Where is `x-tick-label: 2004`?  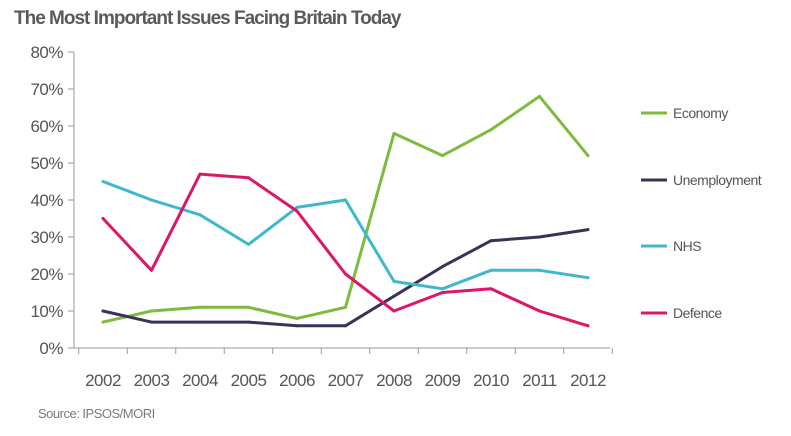 x-tick-label: 2004 is located at coordinates (200, 380).